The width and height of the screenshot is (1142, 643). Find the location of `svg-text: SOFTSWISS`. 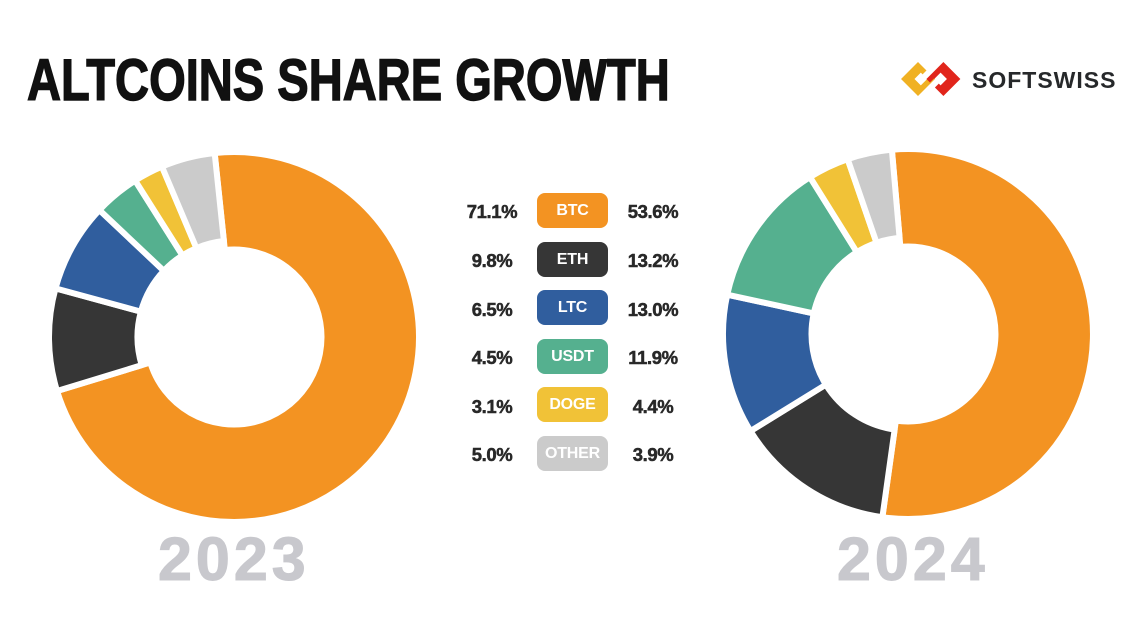

svg-text: SOFTSWISS is located at coordinates (1044, 80).